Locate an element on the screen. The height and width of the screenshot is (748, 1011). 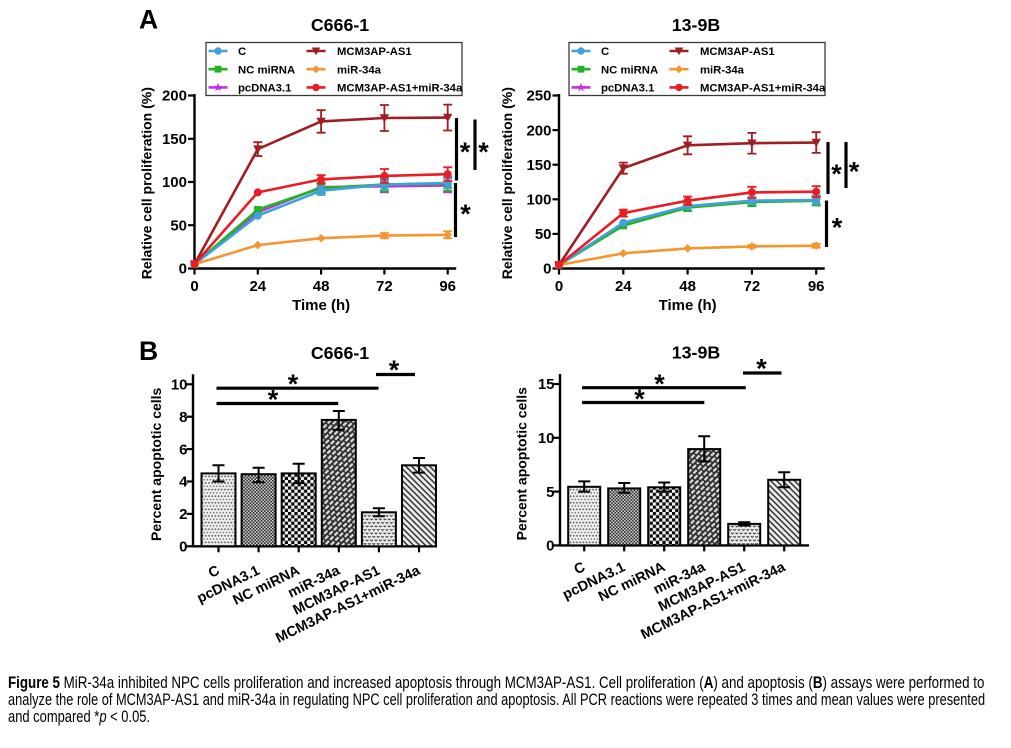
svg-text: 250 is located at coordinates (538, 96).